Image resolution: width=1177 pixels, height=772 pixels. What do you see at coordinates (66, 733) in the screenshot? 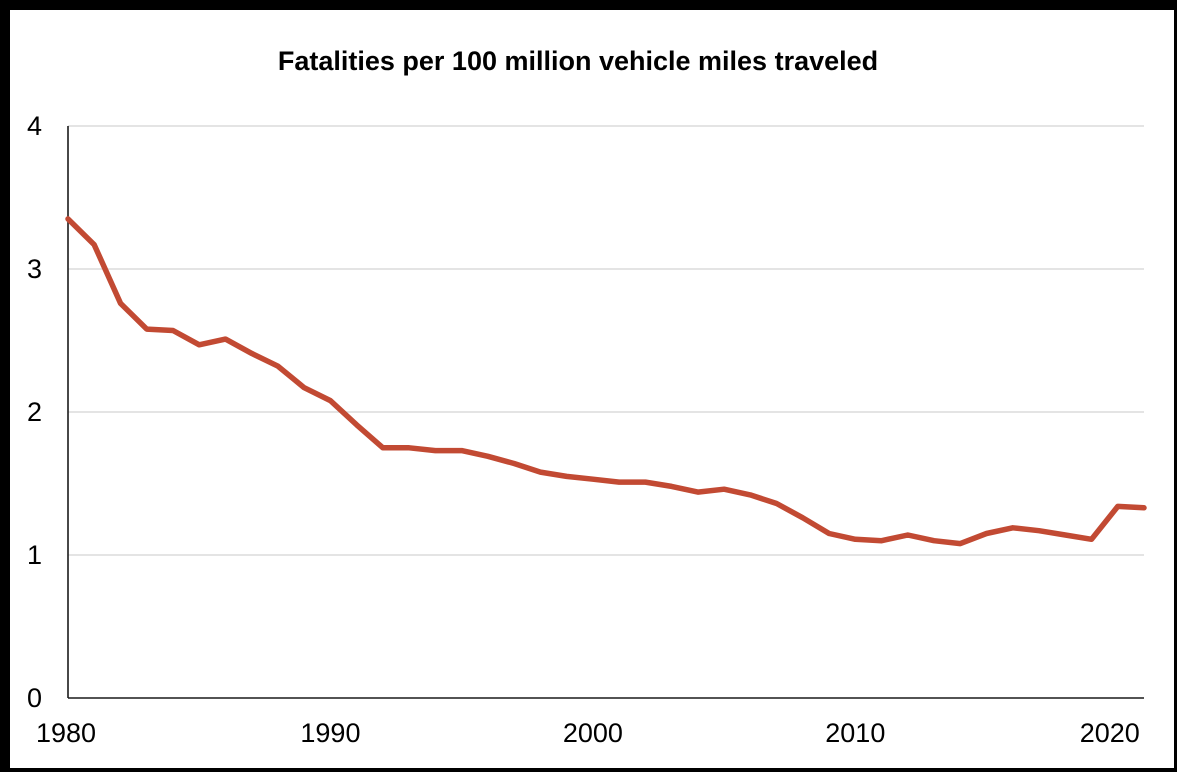
I see `x-tick-label: 1980` at bounding box center [66, 733].